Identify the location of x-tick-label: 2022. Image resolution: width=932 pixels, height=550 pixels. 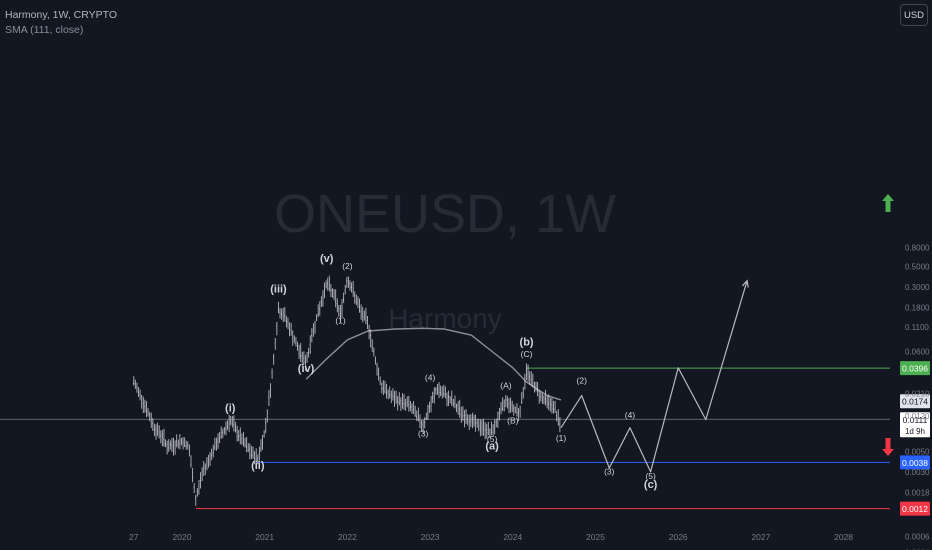
(347, 537).